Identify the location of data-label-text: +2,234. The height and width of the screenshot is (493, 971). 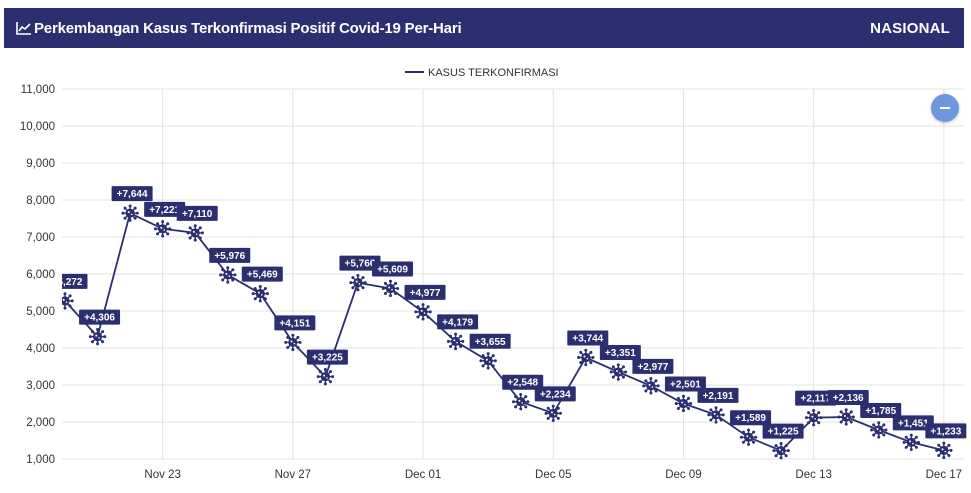
(555, 394).